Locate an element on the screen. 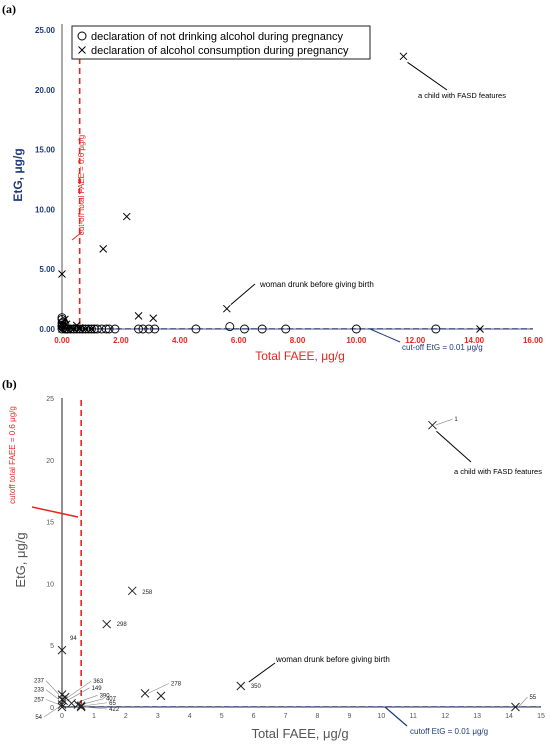 This screenshot has width=550, height=747. x-tick-label: 5 is located at coordinates (222, 716).